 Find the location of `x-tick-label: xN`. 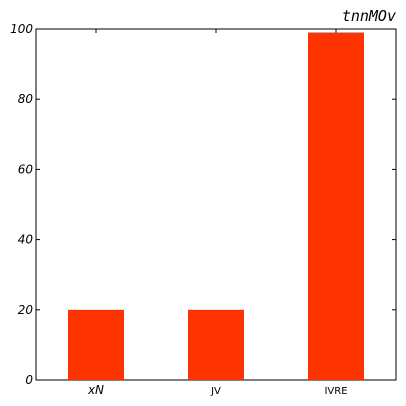

x-tick-label: xN is located at coordinates (95, 390).